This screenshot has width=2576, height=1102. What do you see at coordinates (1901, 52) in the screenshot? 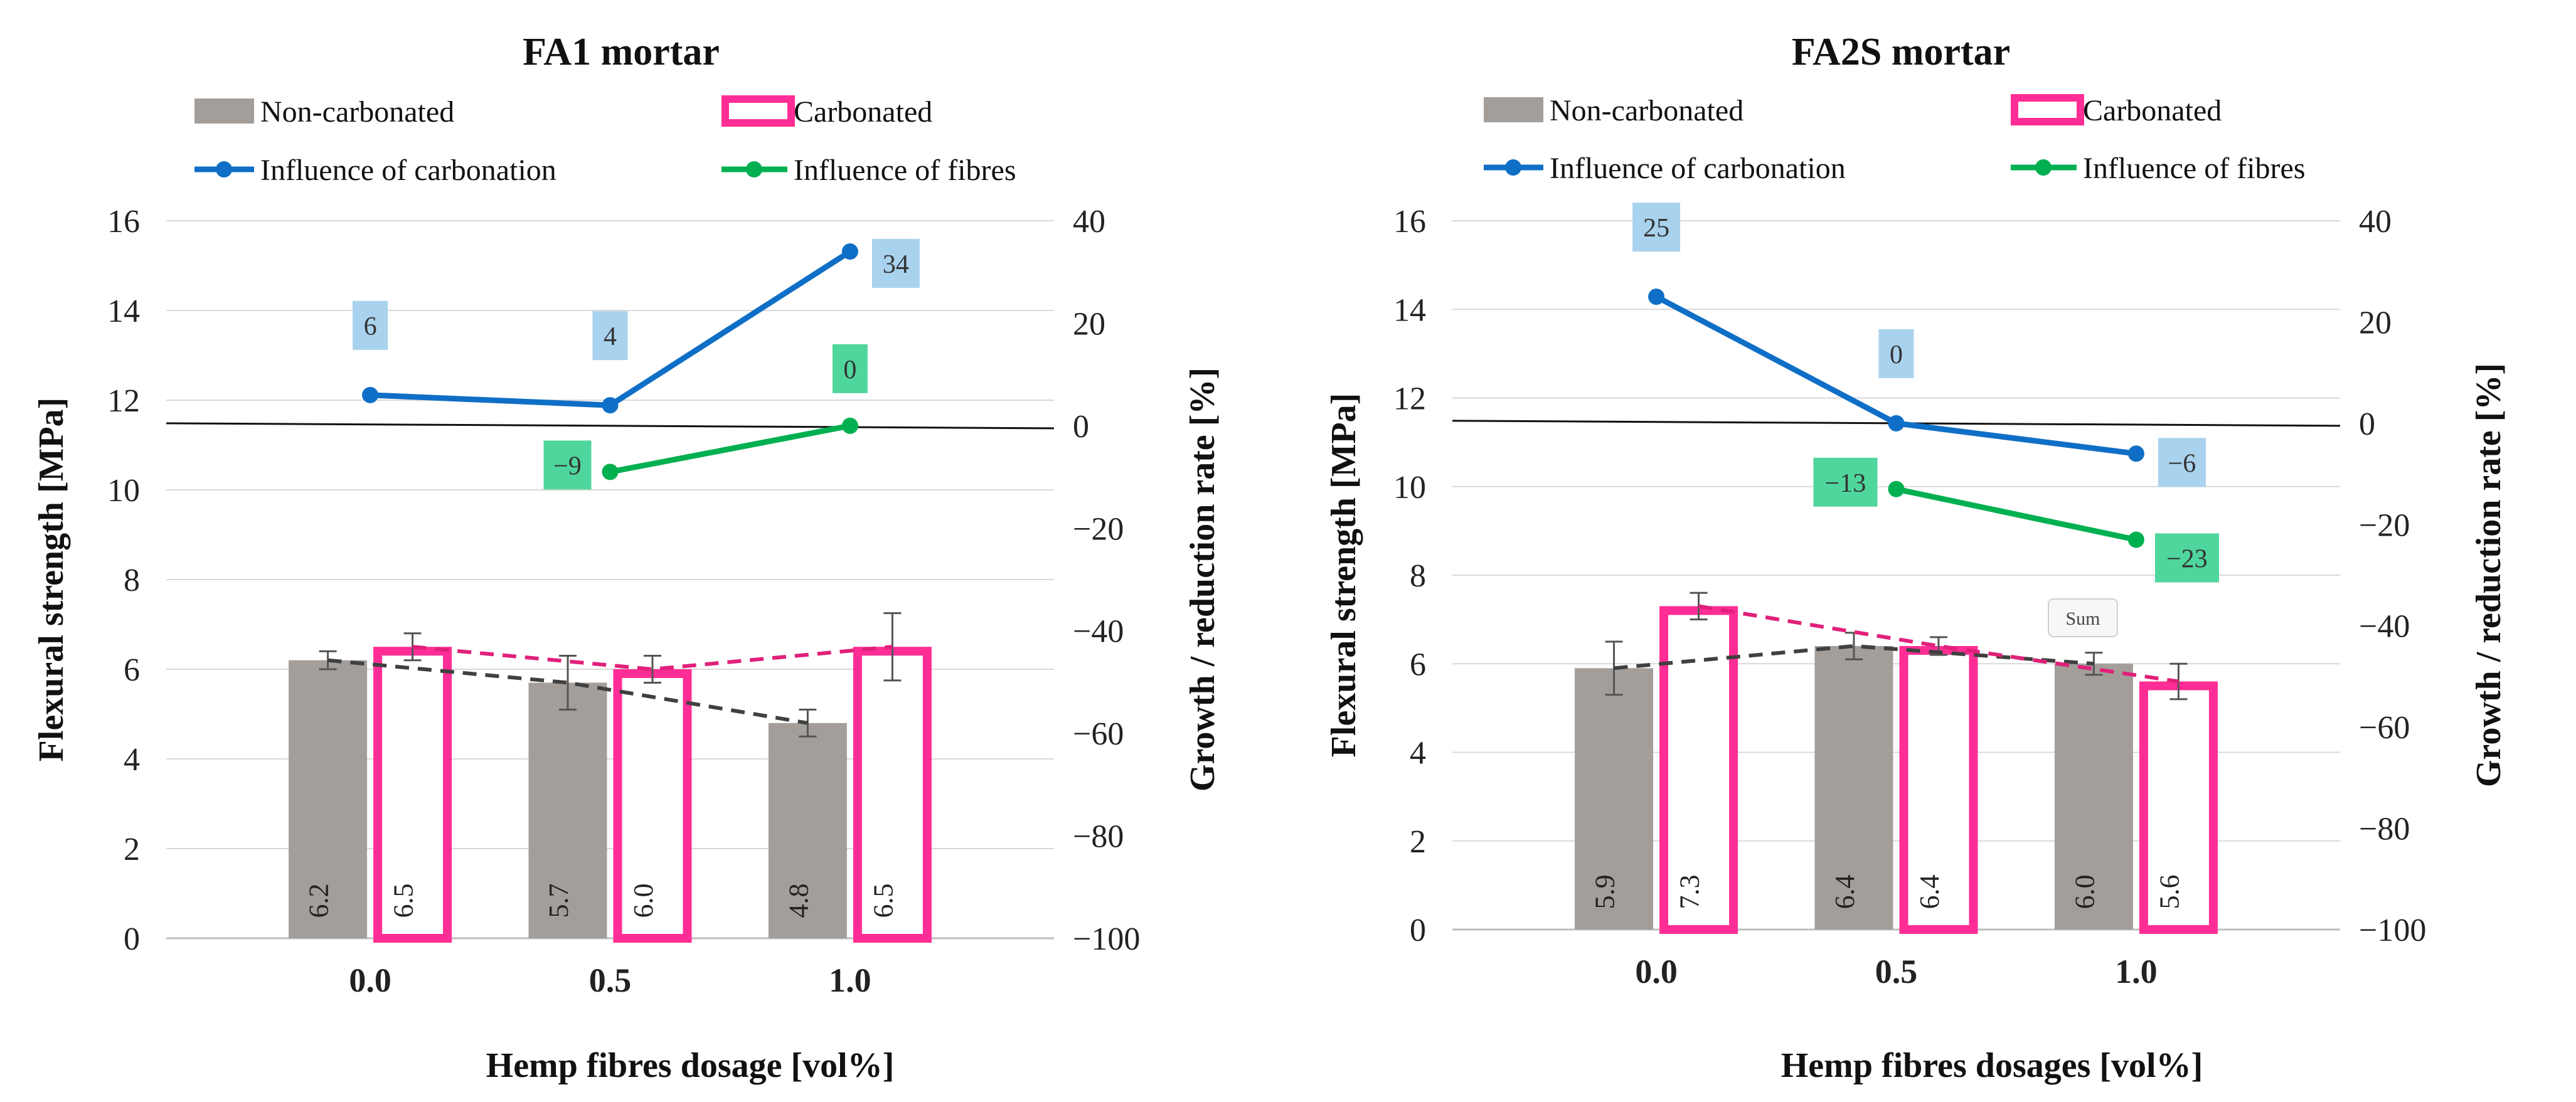
I see `chart-title: FA2S mortar` at bounding box center [1901, 52].